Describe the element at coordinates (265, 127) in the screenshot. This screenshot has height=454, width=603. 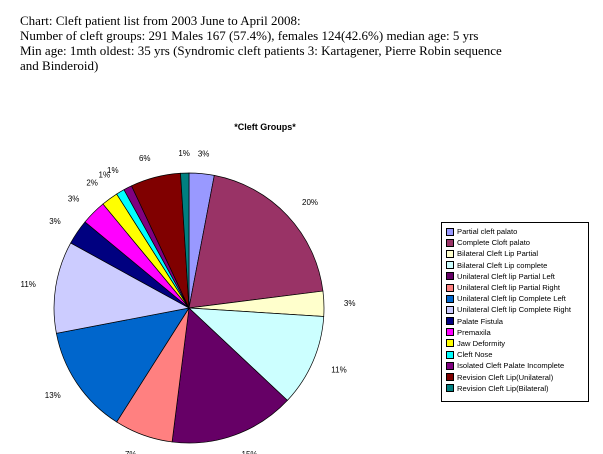
I see `chart-title: *Cleft Groups*` at that location.